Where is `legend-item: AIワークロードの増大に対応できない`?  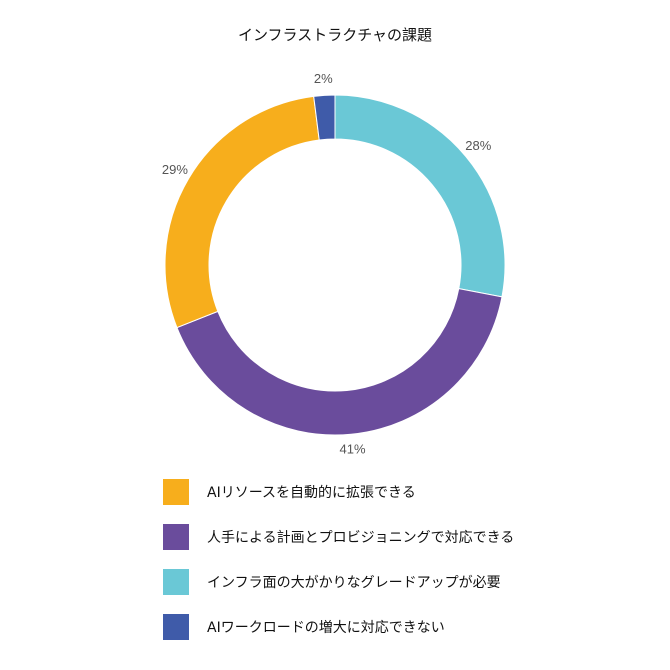 legend-item: AIワークロードの増大に対応できない is located at coordinates (393, 627).